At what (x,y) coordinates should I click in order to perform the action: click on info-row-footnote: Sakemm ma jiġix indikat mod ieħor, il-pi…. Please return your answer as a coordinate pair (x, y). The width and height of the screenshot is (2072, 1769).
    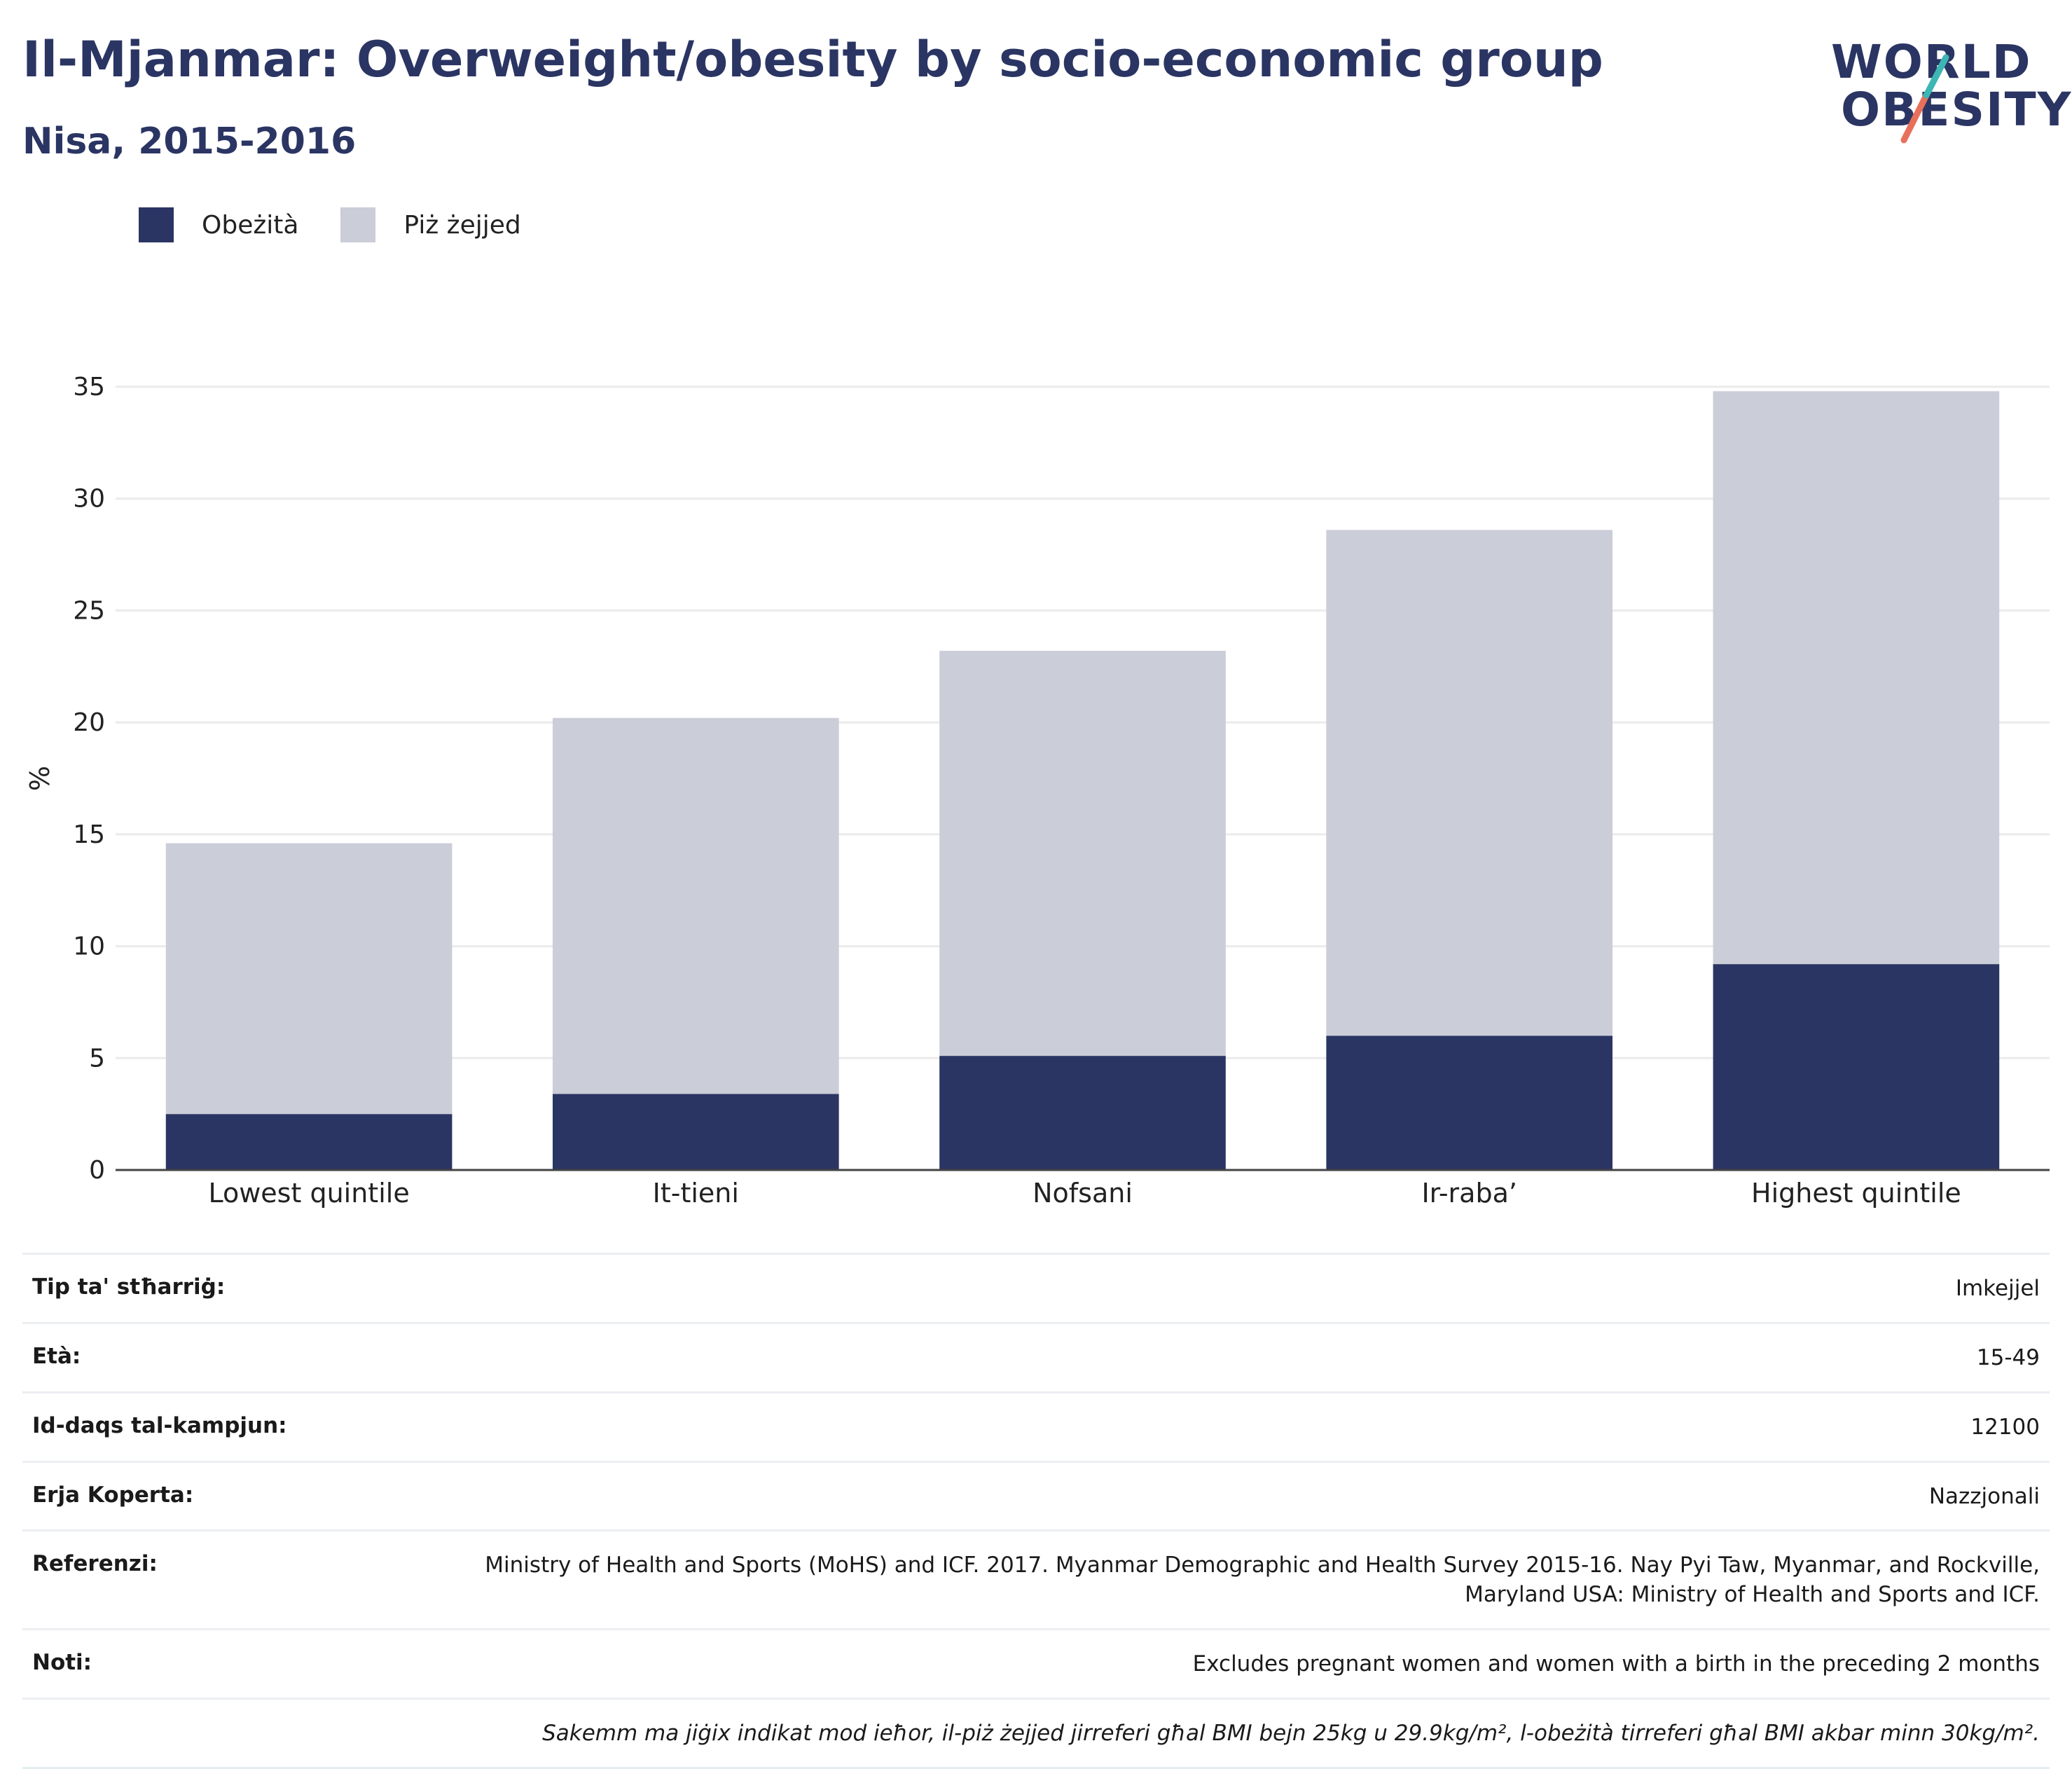
    Looking at the image, I should click on (1036, 1733).